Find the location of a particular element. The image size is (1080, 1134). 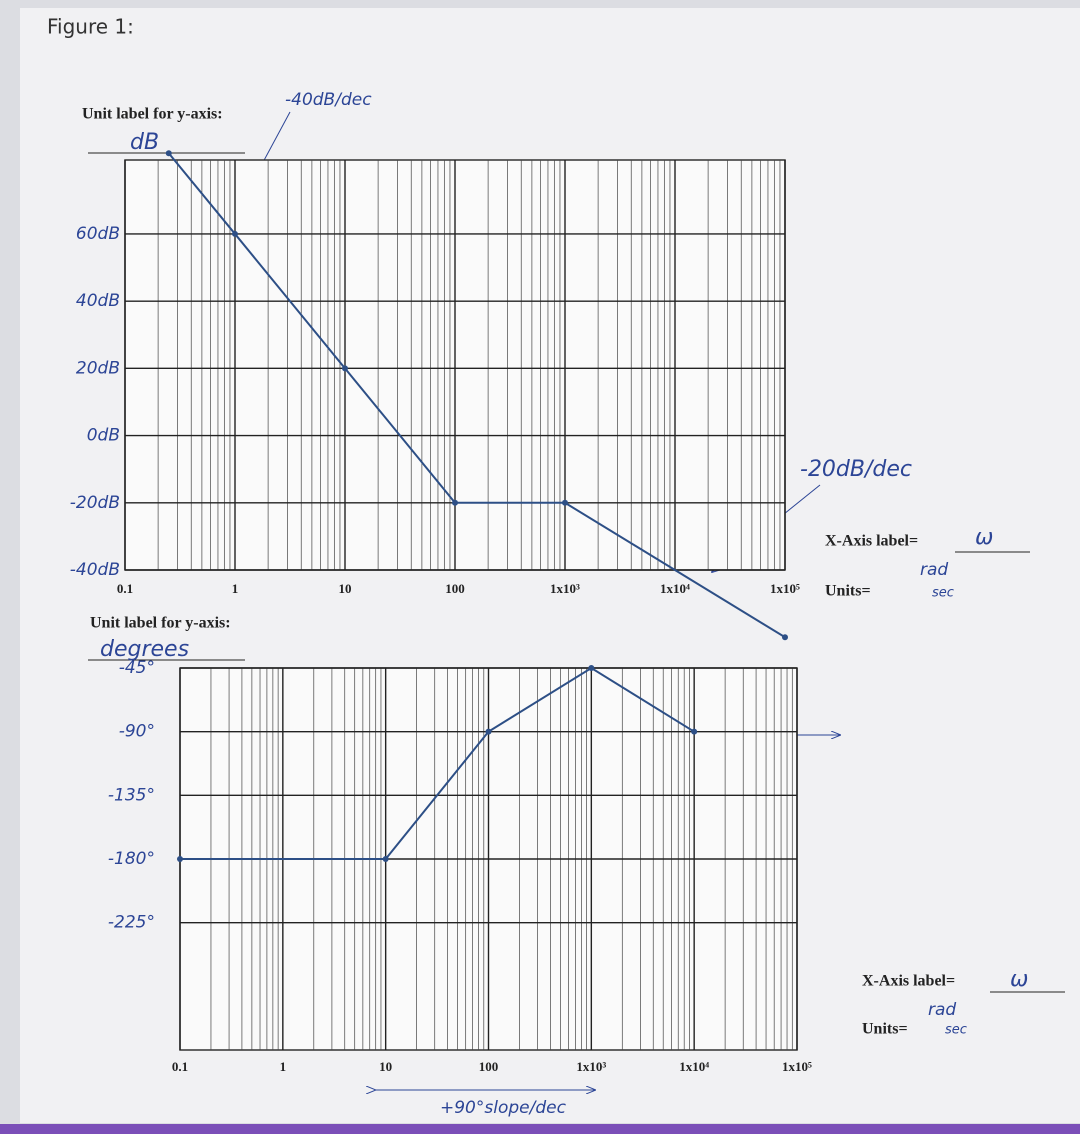

annotation: -40dB/dec is located at coordinates (328, 100).